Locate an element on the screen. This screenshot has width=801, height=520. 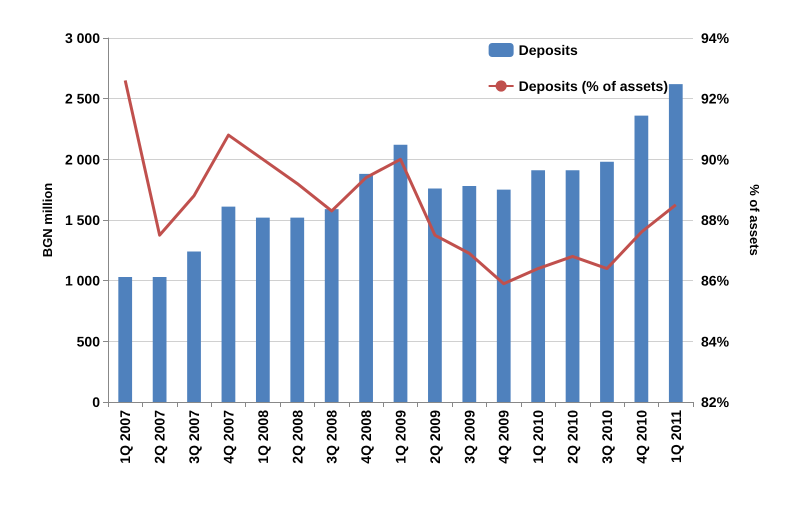
y2-tick-label: 86% is located at coordinates (715, 280).